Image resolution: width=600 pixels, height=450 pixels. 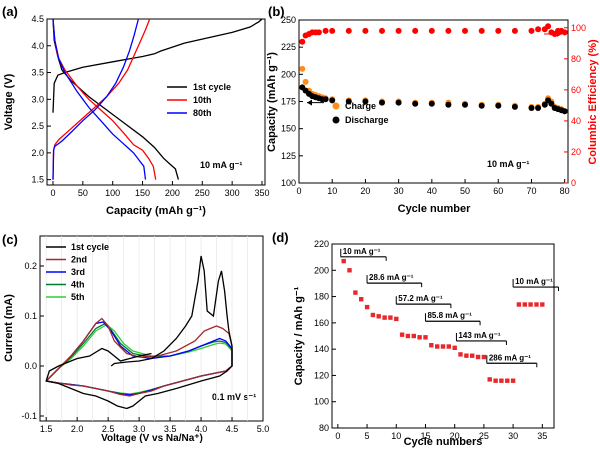 I want to click on panel-a-ytick-label: 3.0, so click(x=37, y=99).